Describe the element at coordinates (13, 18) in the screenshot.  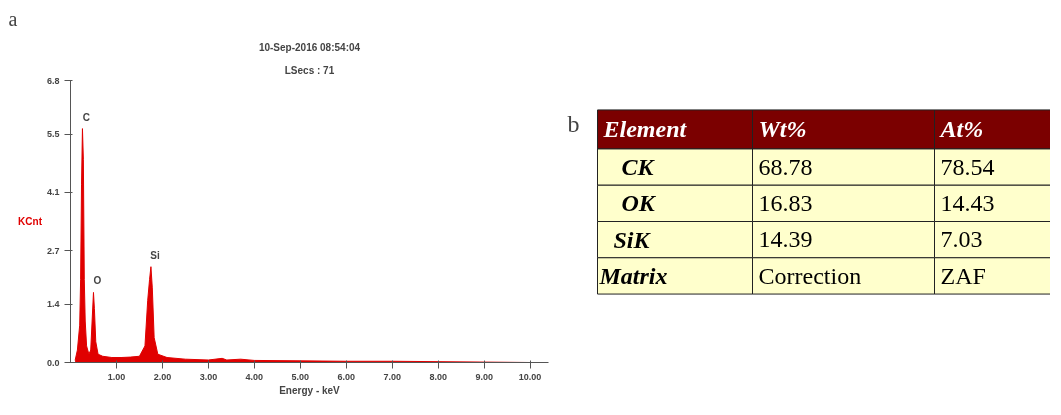
I see `chart-title: a` at that location.